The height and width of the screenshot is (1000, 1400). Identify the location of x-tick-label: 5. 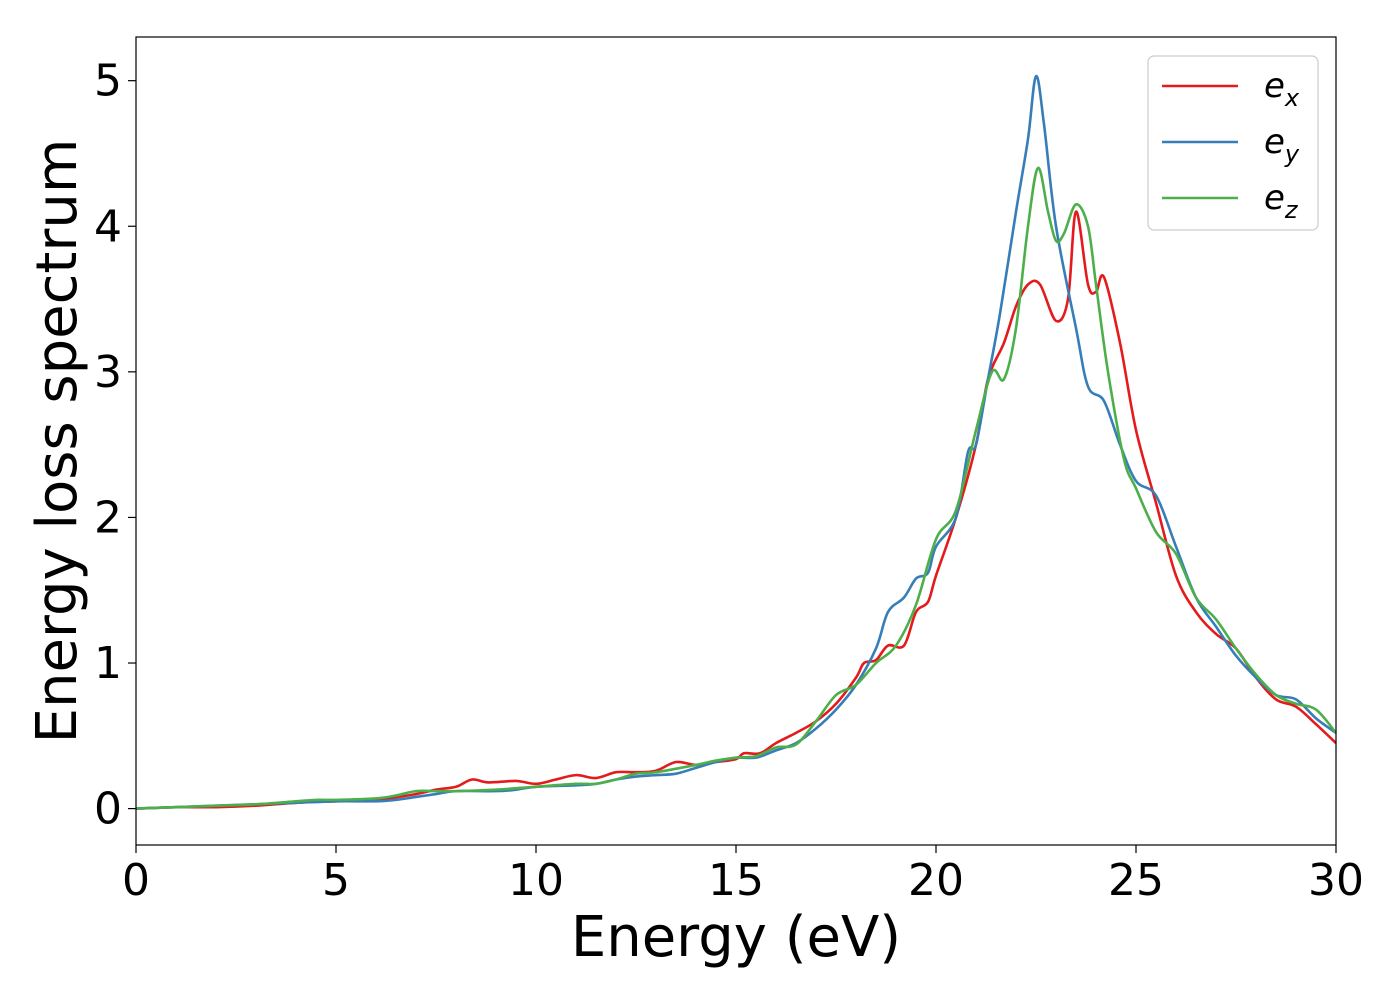
(336, 880).